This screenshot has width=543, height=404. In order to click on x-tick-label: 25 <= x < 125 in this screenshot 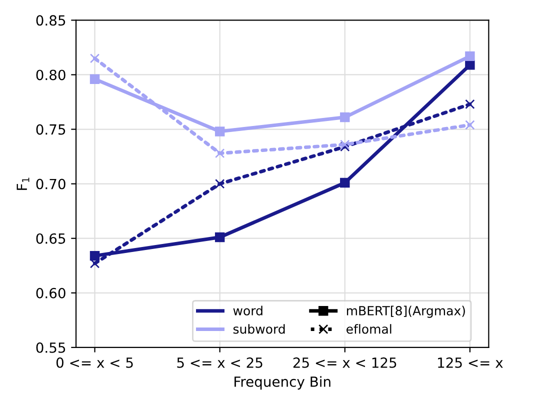, I will do `click(344, 362)`.